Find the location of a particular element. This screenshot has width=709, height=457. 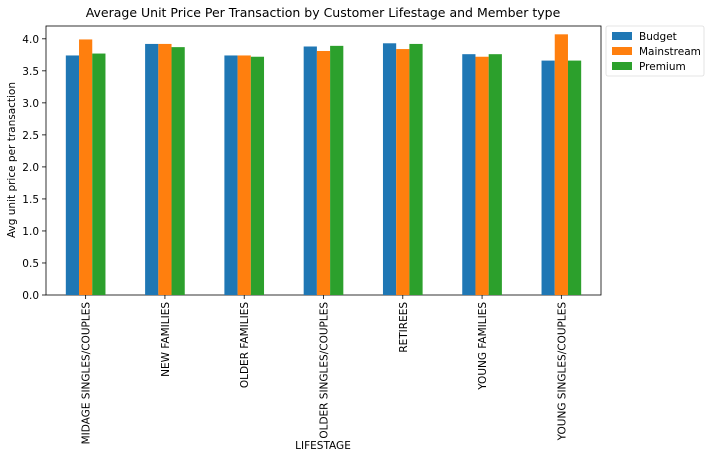

y-axis: 0.0 0.5 1.0 1.5 2.0 2.5 3.0 3.5 4.0 is located at coordinates (34, 168).